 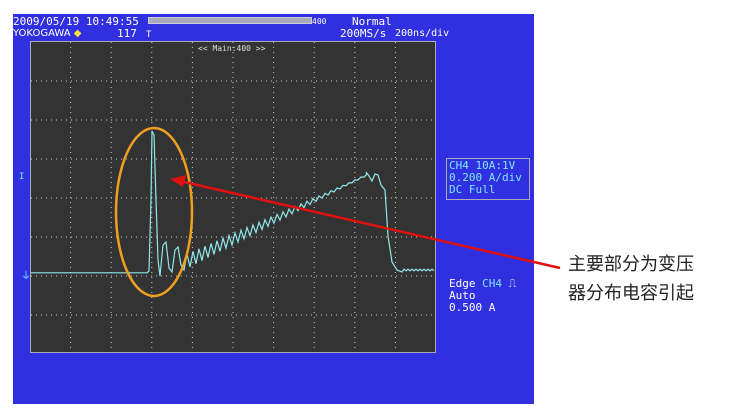 I want to click on channel-probe: CH4 10A:1V, so click(x=482, y=165).